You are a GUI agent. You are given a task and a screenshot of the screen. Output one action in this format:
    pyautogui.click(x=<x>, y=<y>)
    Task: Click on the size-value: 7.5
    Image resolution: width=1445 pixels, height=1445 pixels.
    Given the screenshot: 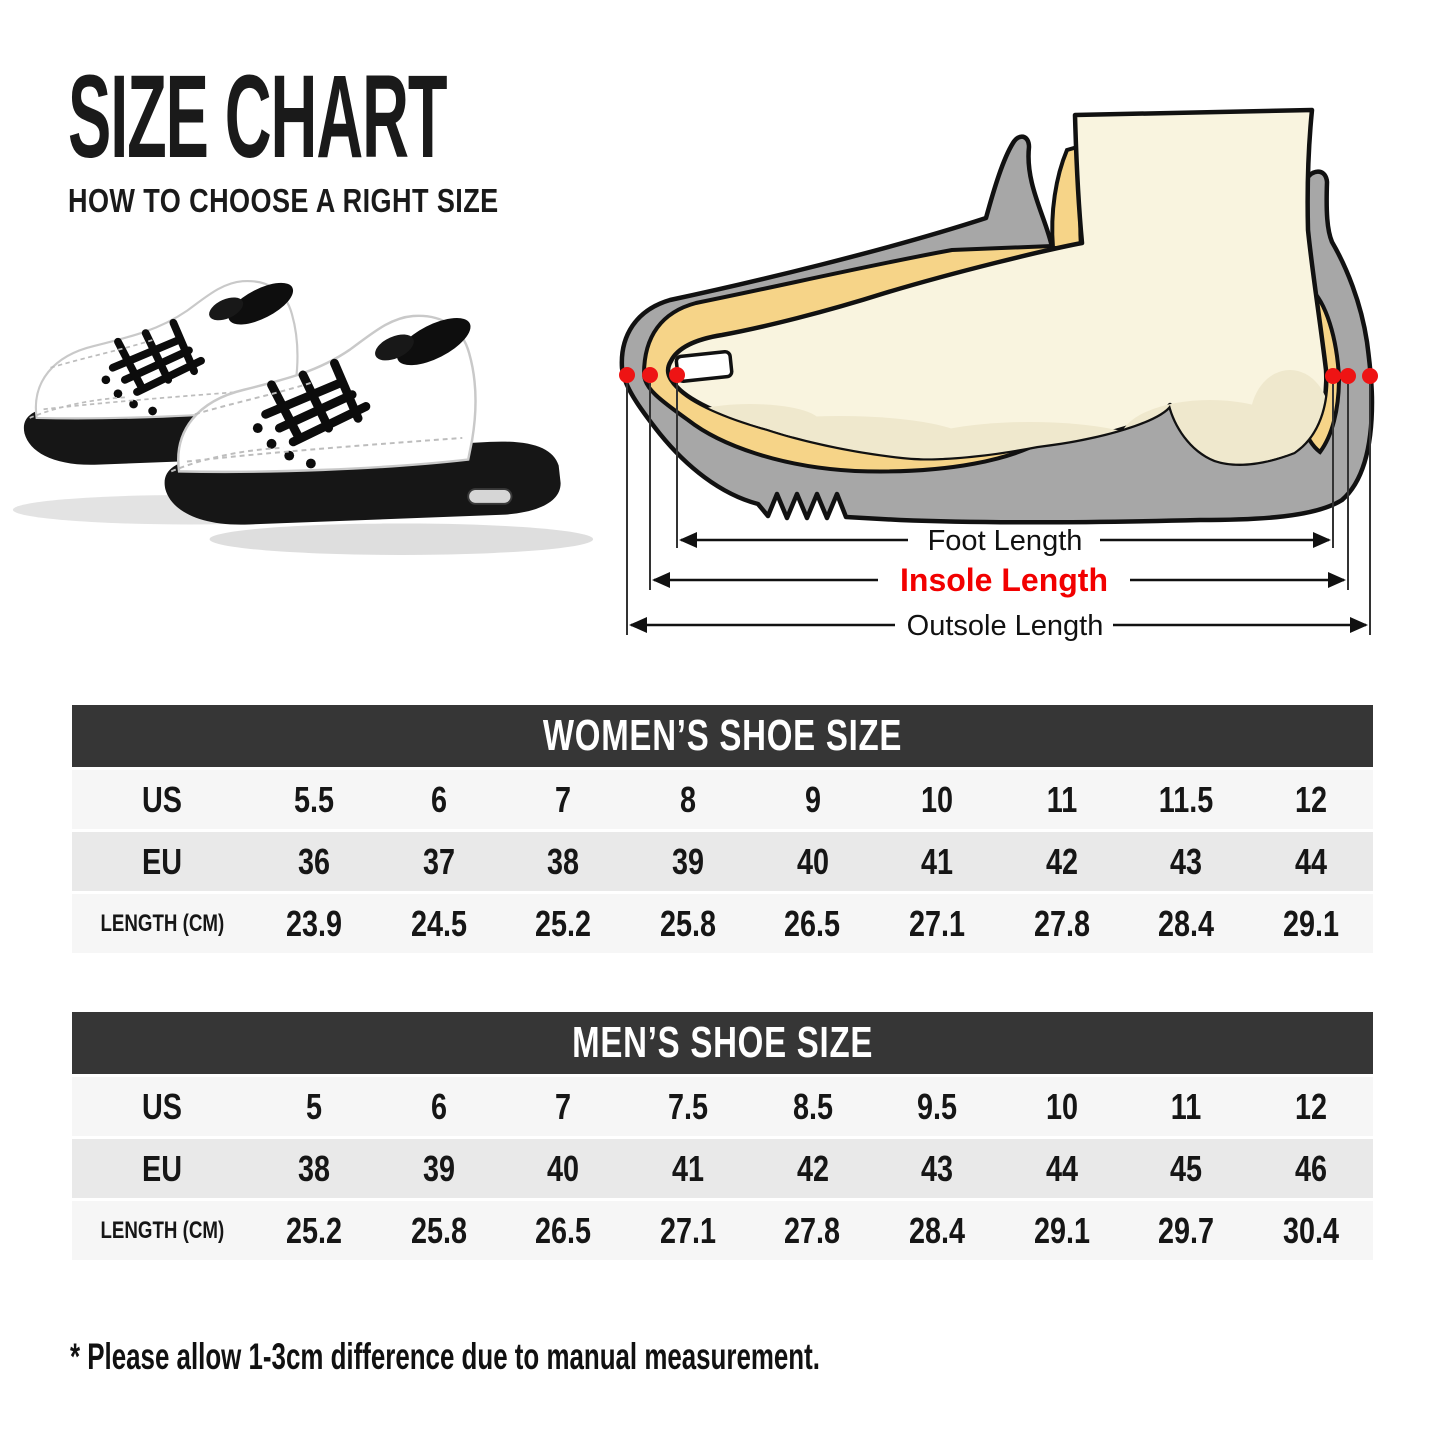 What is the action you would take?
    pyautogui.click(x=687, y=1106)
    